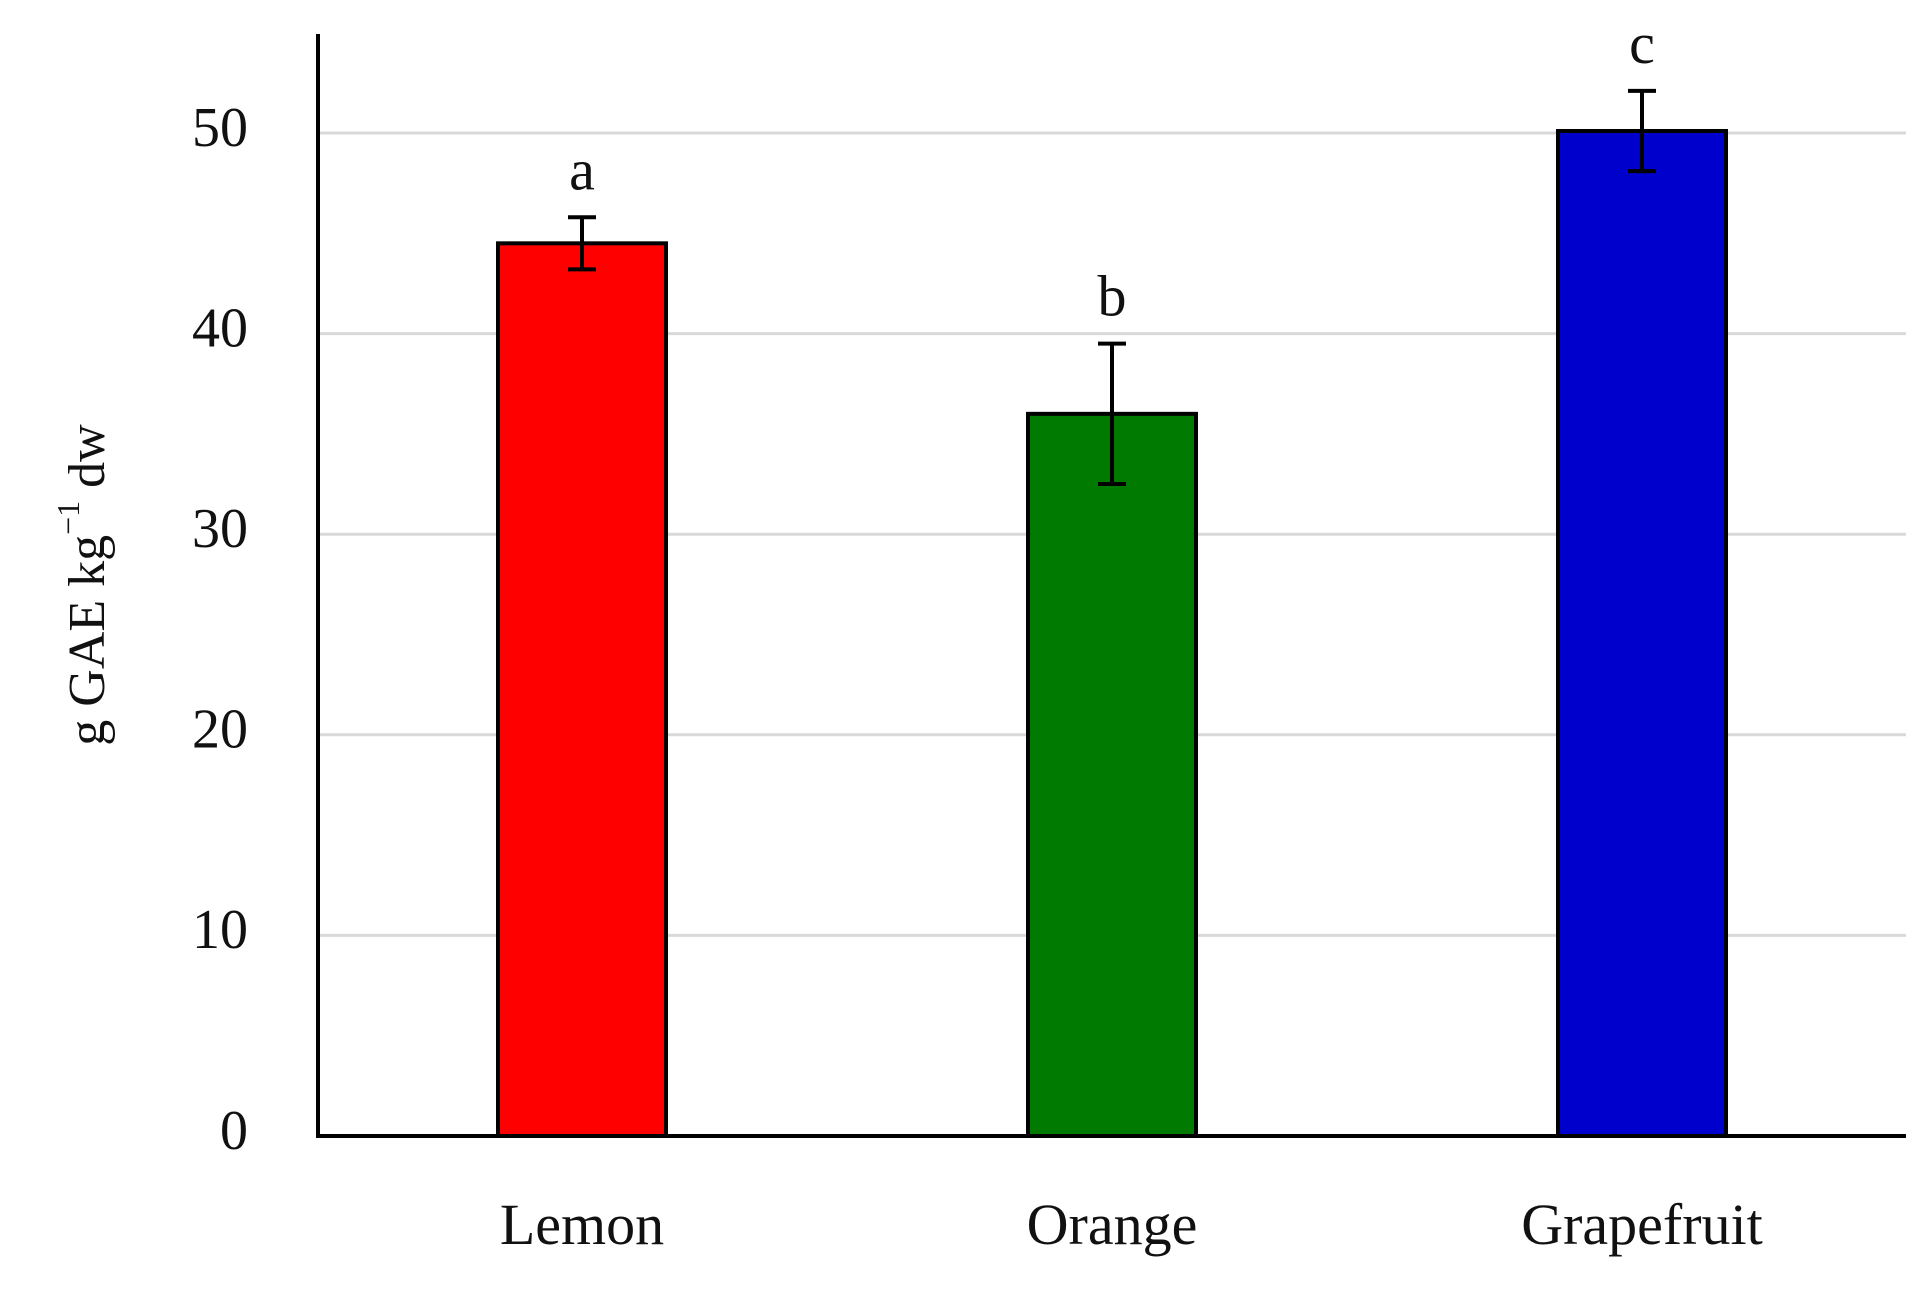 The image size is (1922, 1292). What do you see at coordinates (582, 689) in the screenshot?
I see `bar-lemon` at bounding box center [582, 689].